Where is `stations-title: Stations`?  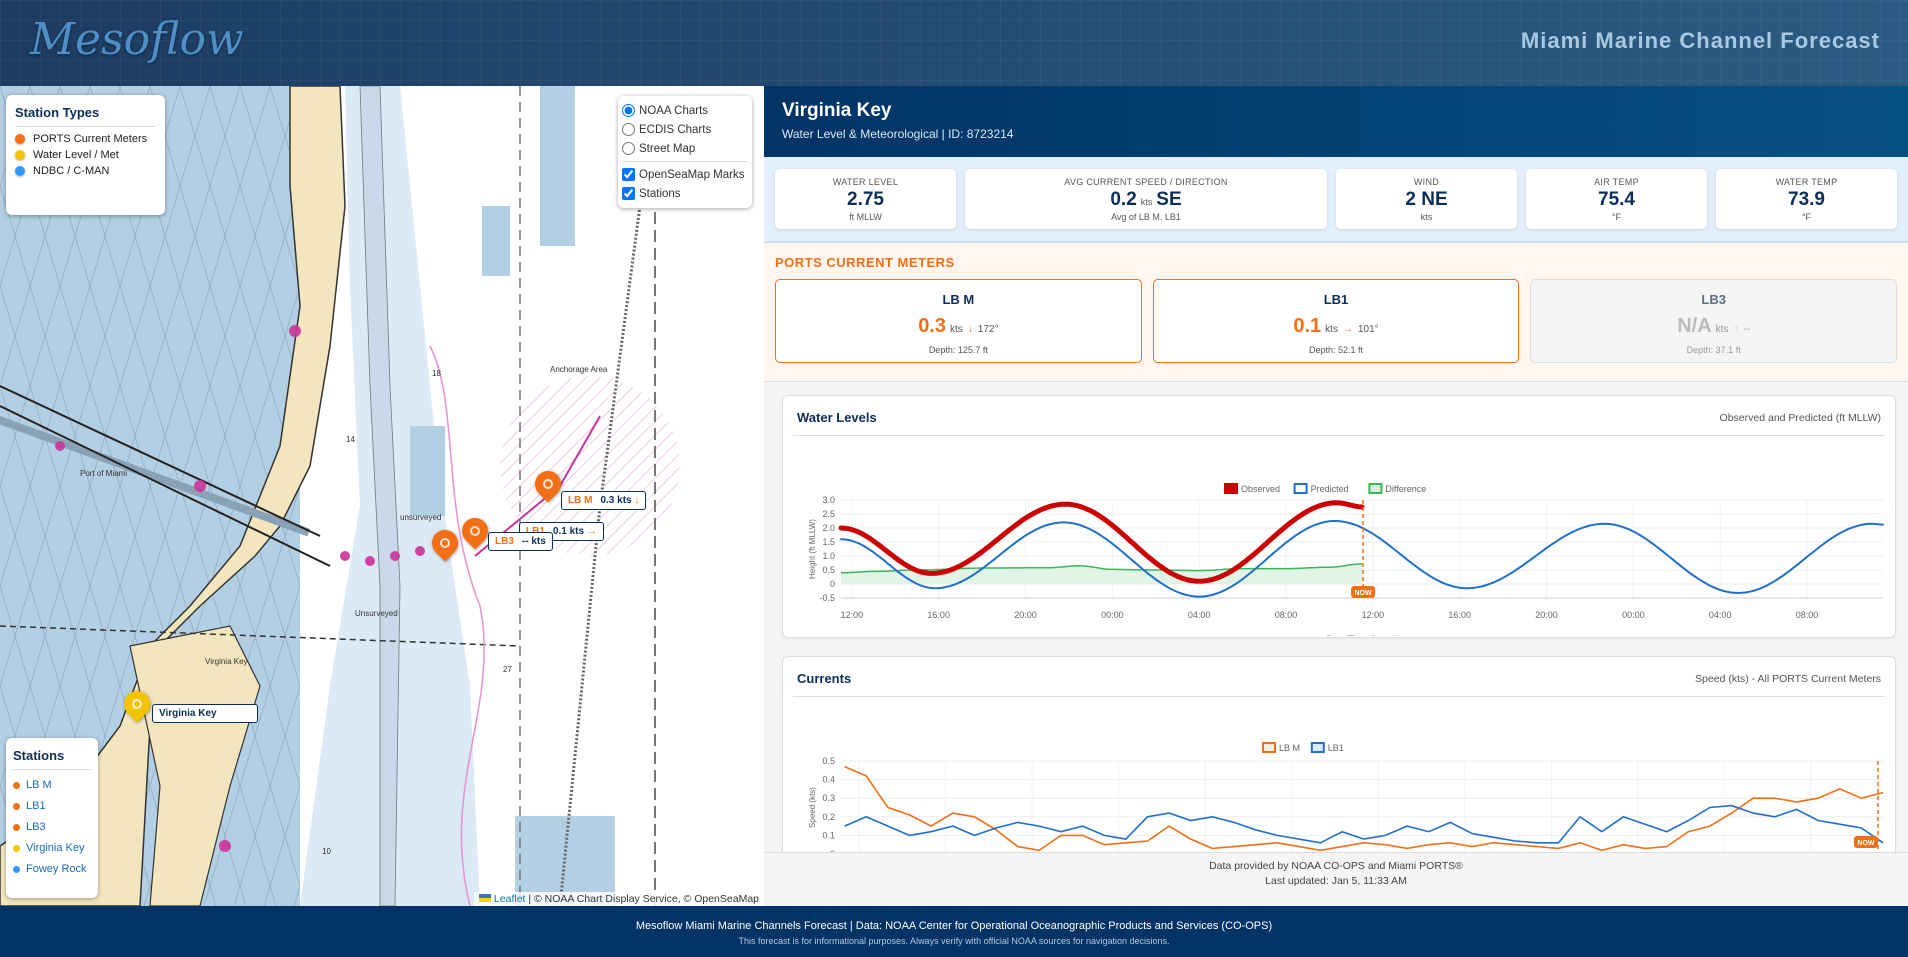 stations-title: Stations is located at coordinates (52, 759).